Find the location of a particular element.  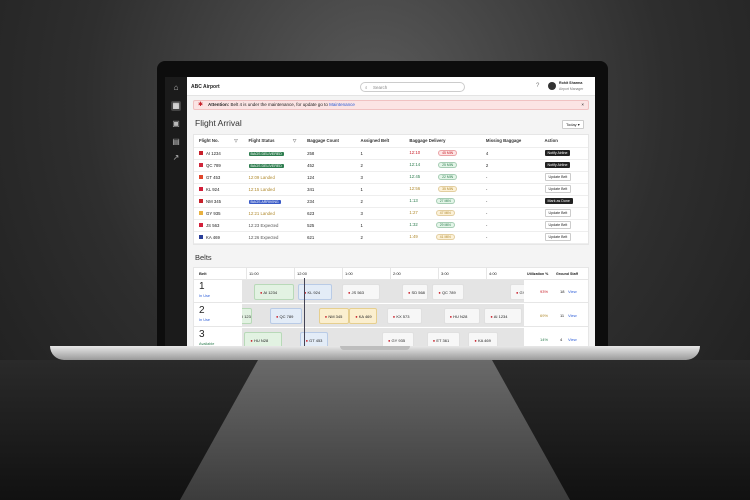

close-icon: × is located at coordinates (582, 104).